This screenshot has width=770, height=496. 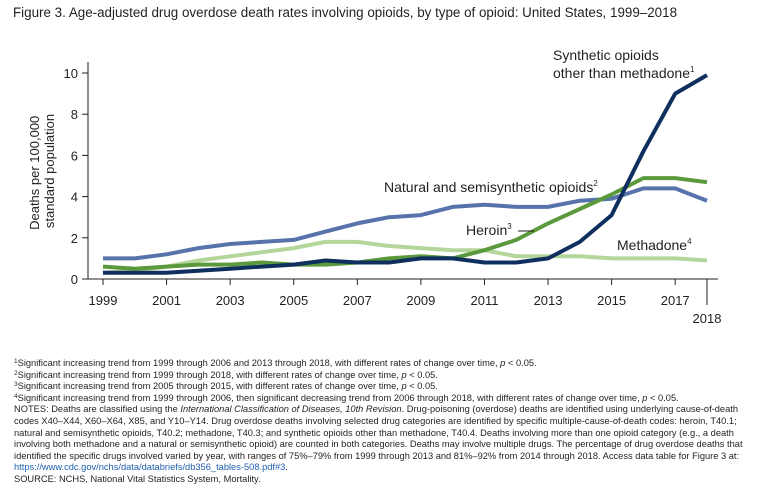 What do you see at coordinates (404, 374) in the screenshot?
I see `footnote-2-p: p` at bounding box center [404, 374].